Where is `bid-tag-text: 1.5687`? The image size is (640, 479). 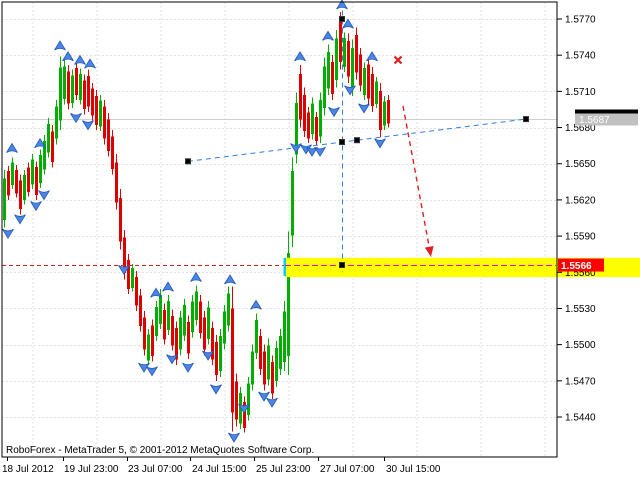 bid-tag-text: 1.5687 is located at coordinates (594, 120).